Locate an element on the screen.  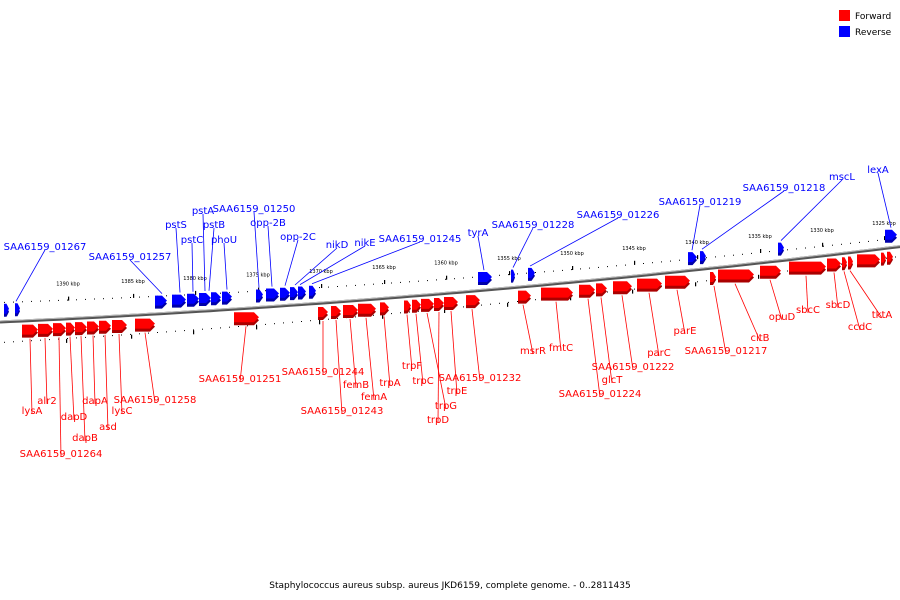
gene-name: fmtC is located at coordinates (561, 348).